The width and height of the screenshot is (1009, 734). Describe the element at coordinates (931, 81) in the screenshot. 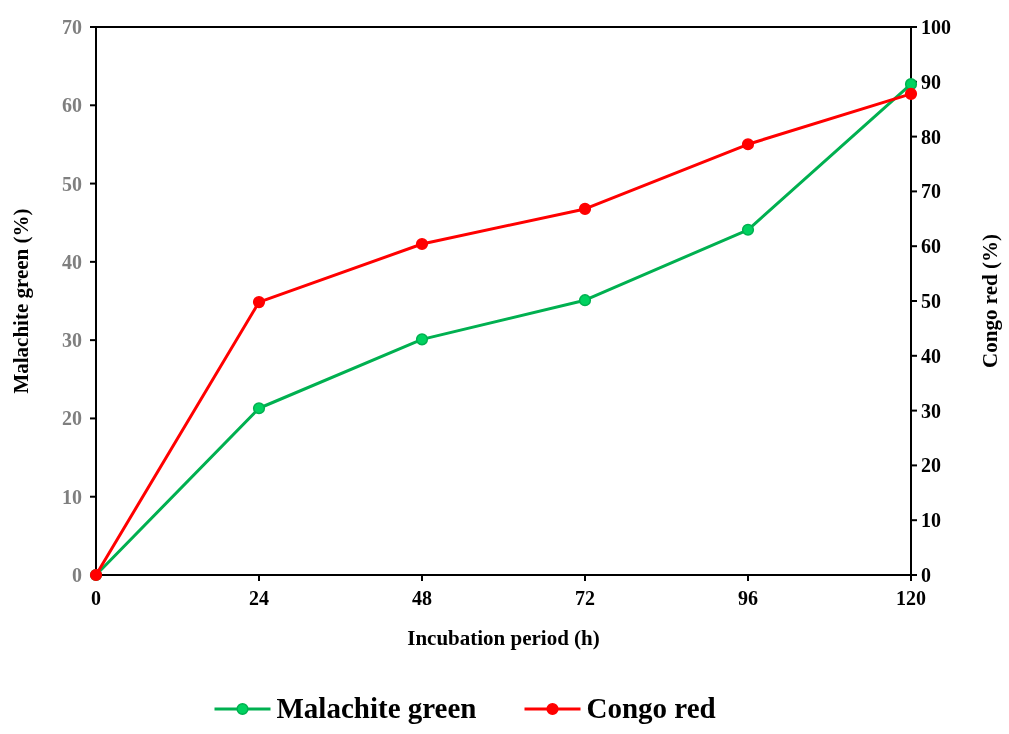

I see `y2-tick-label: 90` at that location.